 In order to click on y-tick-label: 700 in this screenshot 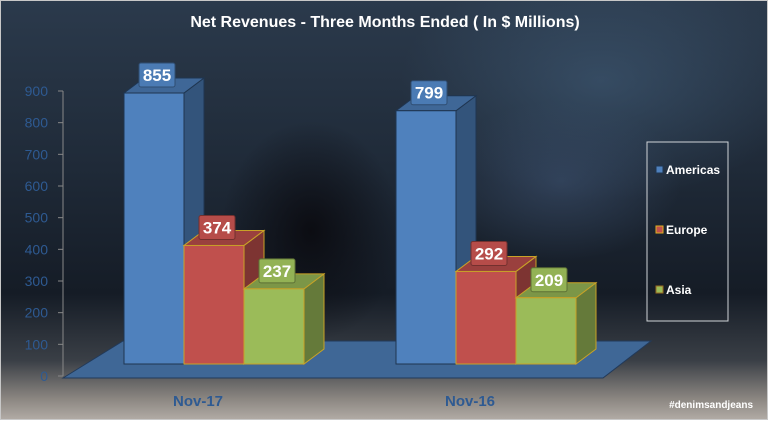, I will do `click(37, 154)`.